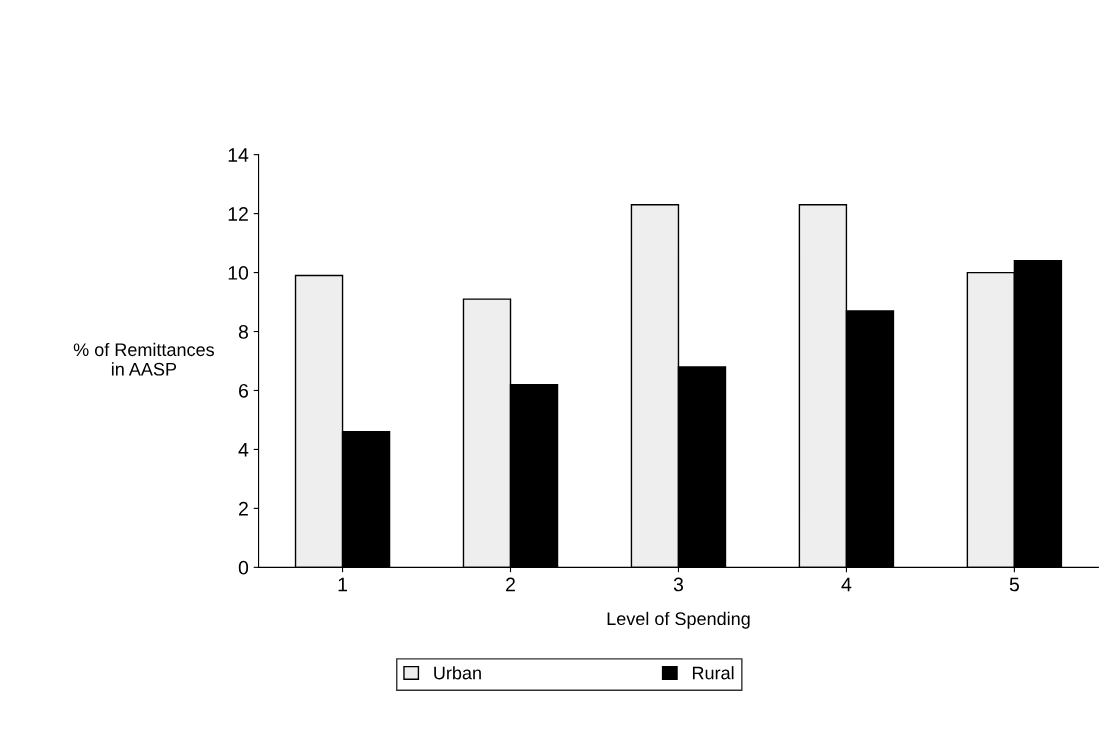 The width and height of the screenshot is (1105, 733). What do you see at coordinates (243, 508) in the screenshot?
I see `y-tick-label: 2` at bounding box center [243, 508].